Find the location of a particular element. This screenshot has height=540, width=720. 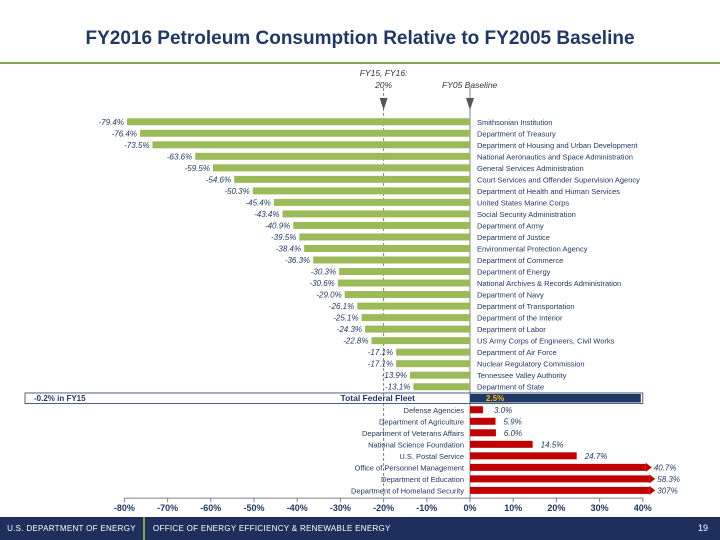

category-label: Department of Transportation is located at coordinates (526, 306).